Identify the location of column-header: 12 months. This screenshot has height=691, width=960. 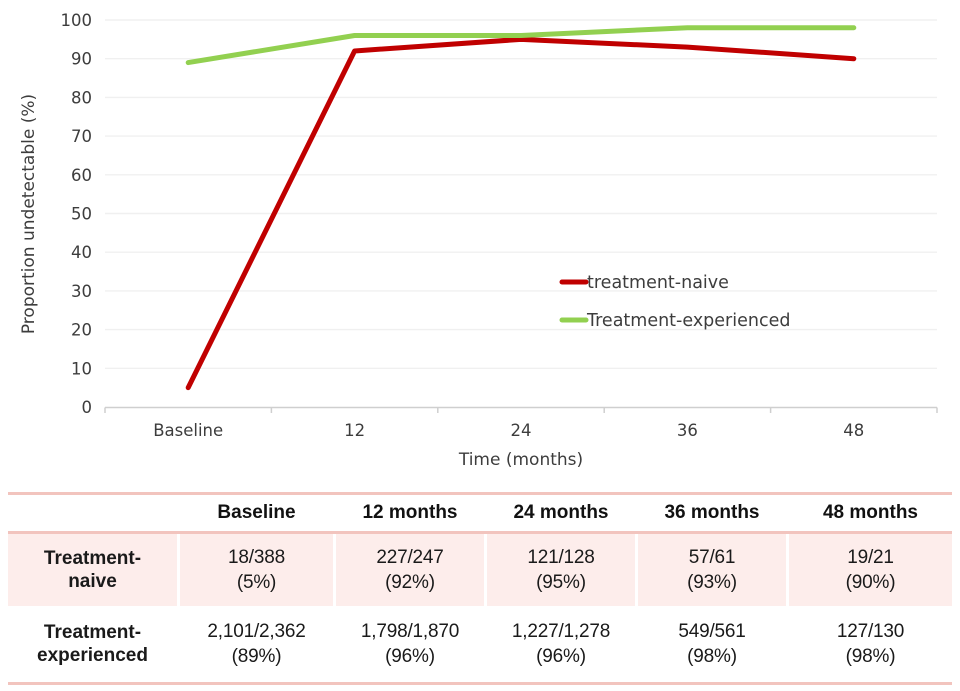
(410, 512).